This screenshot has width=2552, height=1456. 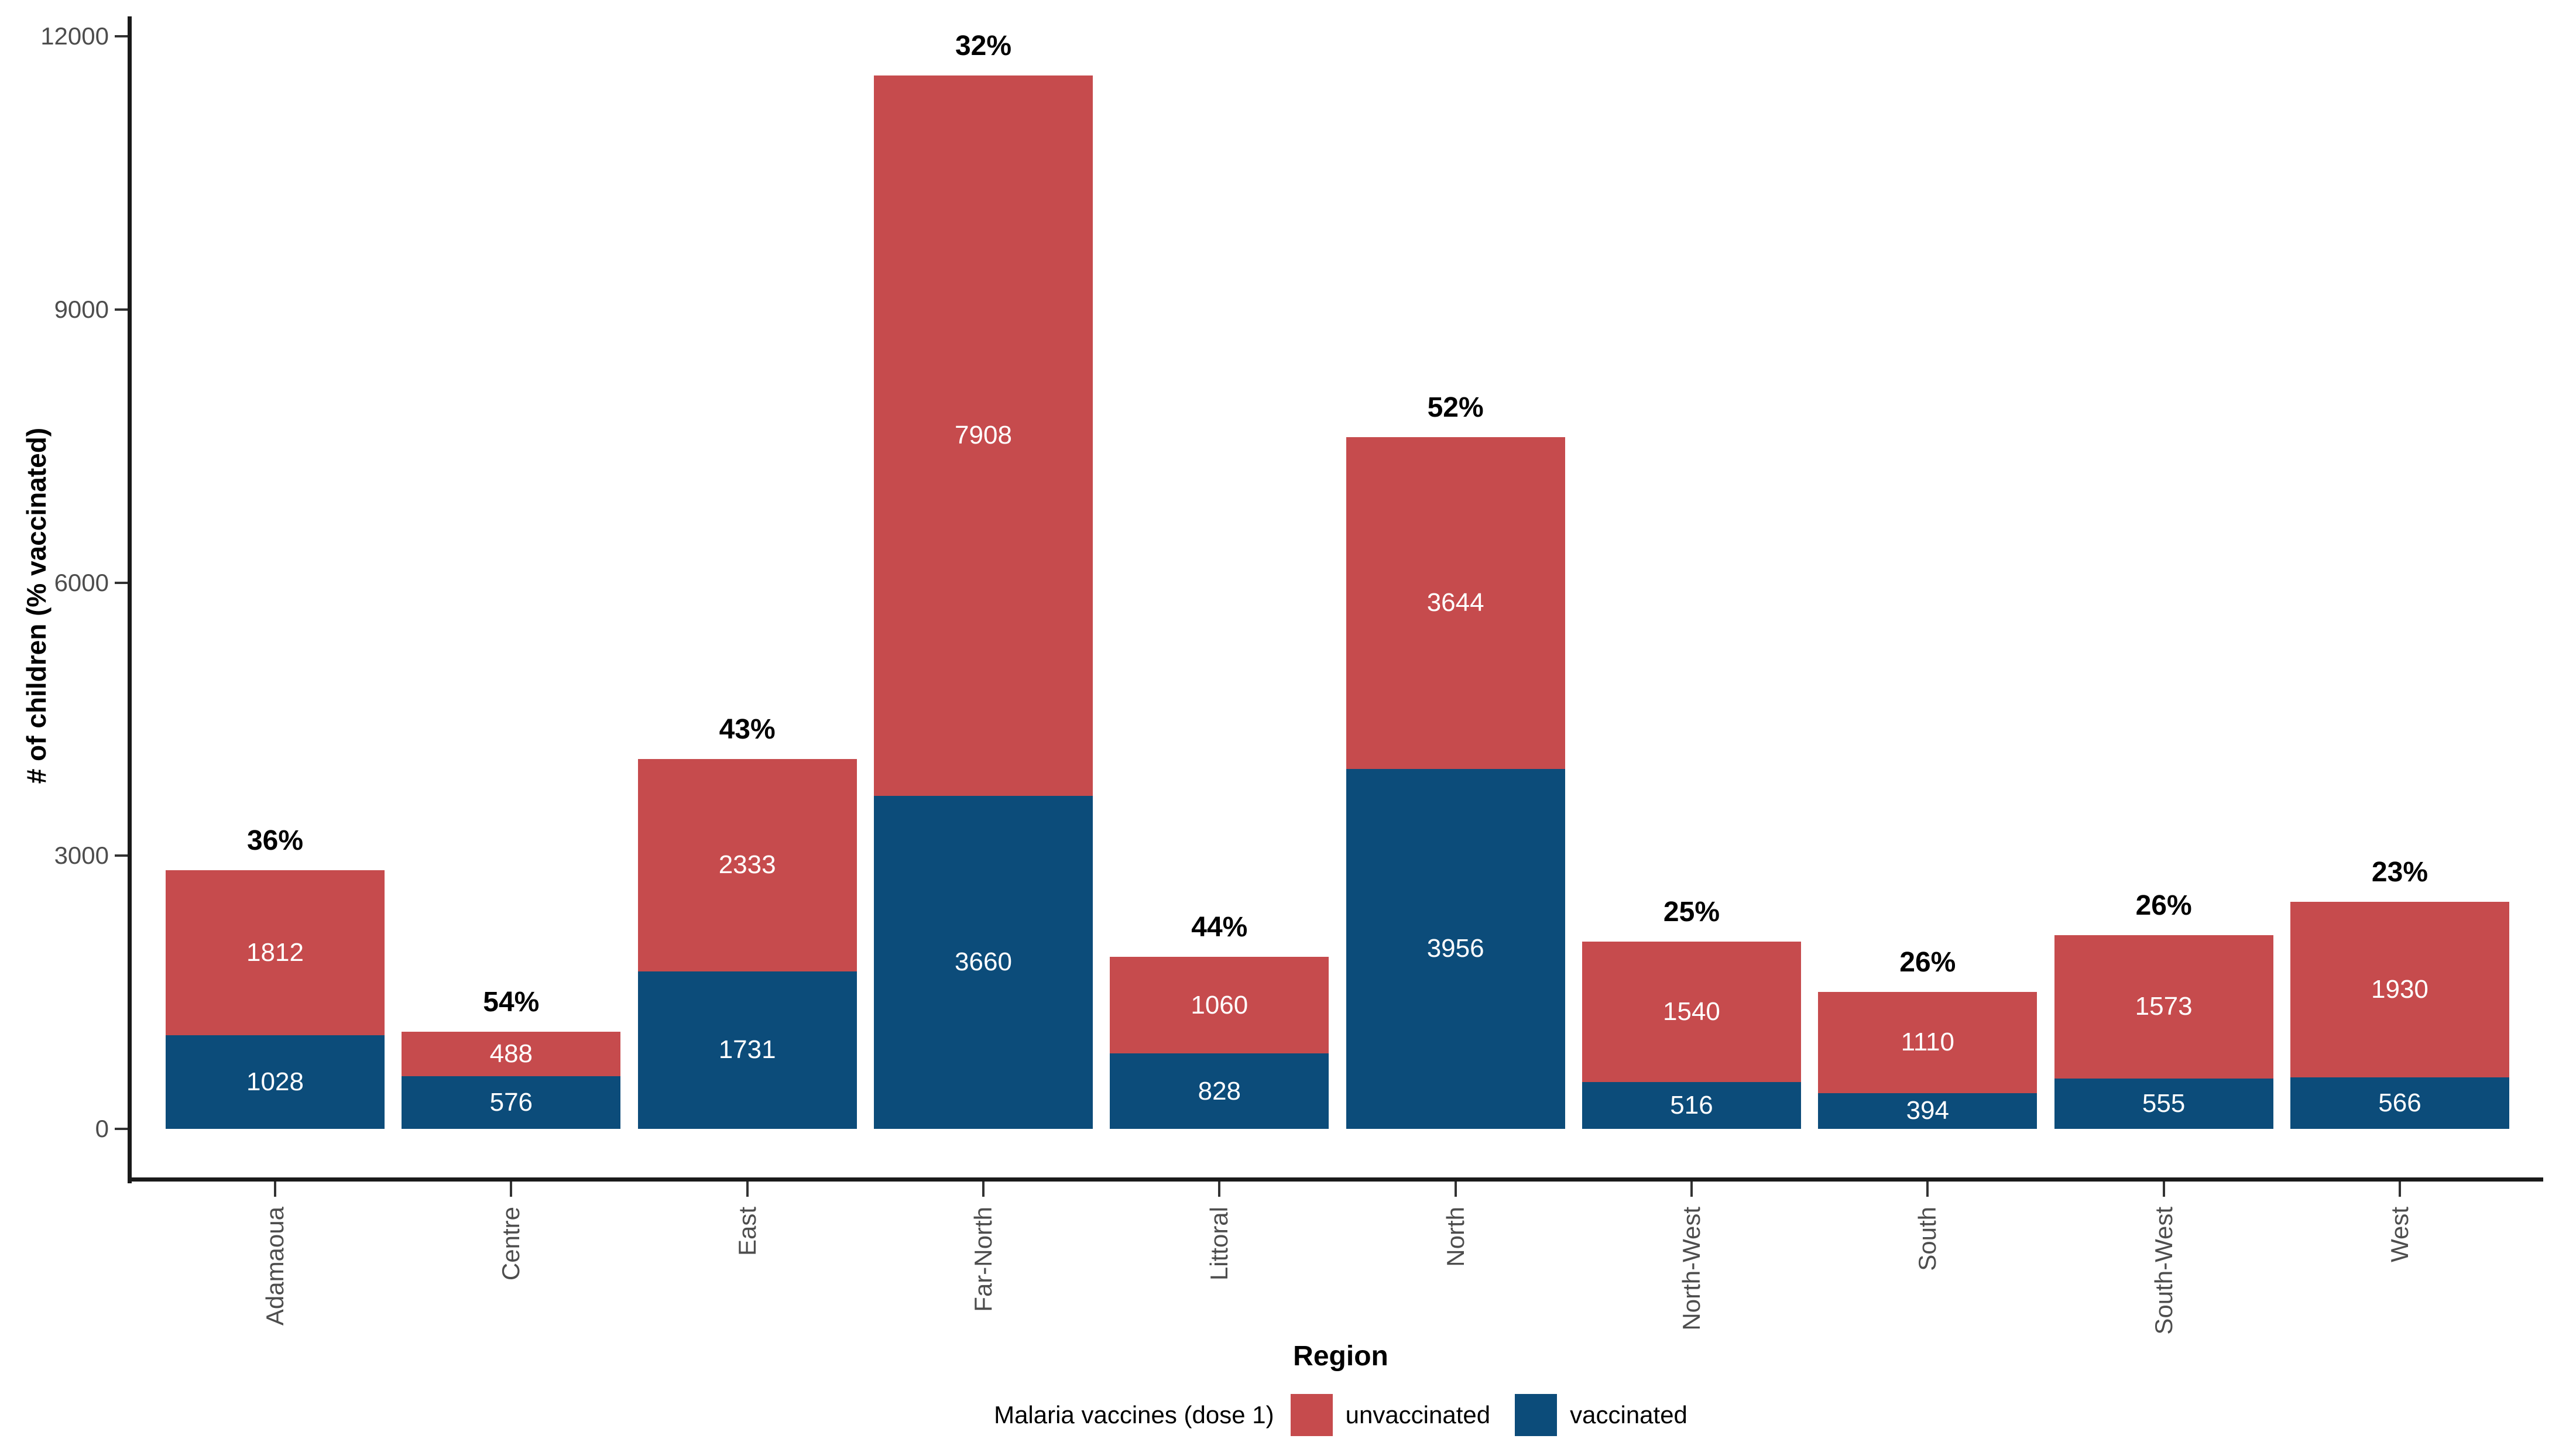 I want to click on legend-item-unvaccinated: unvaccinated, so click(x=1390, y=1415).